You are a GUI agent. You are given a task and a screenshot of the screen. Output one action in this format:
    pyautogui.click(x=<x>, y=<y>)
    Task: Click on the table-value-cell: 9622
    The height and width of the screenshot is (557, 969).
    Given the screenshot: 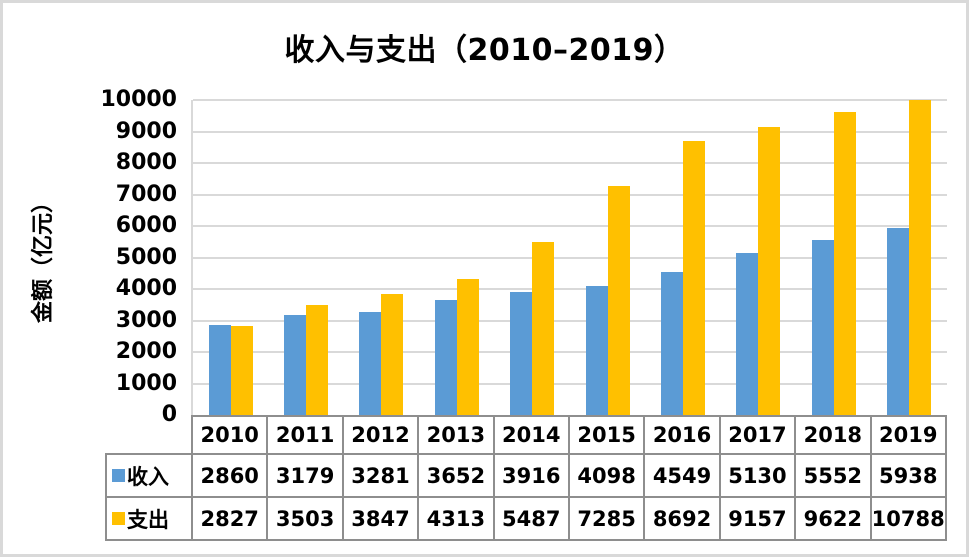 What is the action you would take?
    pyautogui.click(x=833, y=518)
    